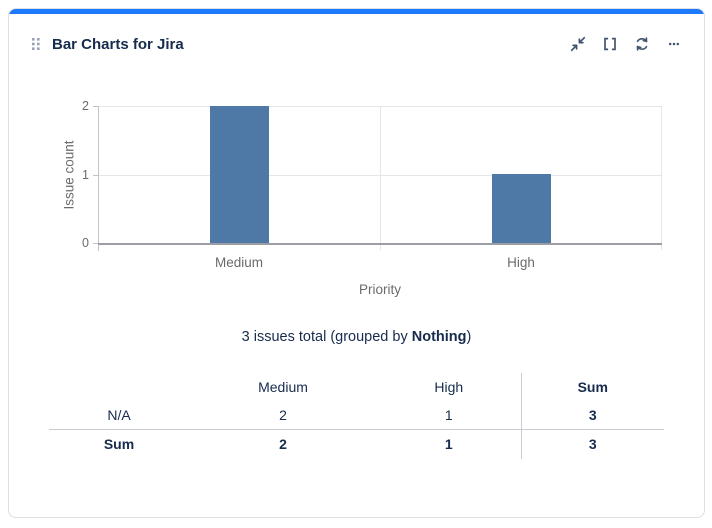 The image size is (712, 528). Describe the element at coordinates (118, 44) in the screenshot. I see `gadget-title: Bar Charts for Jira` at that location.